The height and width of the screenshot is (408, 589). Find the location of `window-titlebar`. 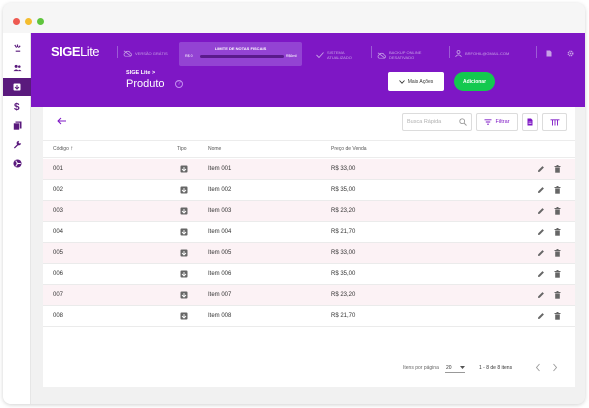

window-titlebar is located at coordinates (294, 18).